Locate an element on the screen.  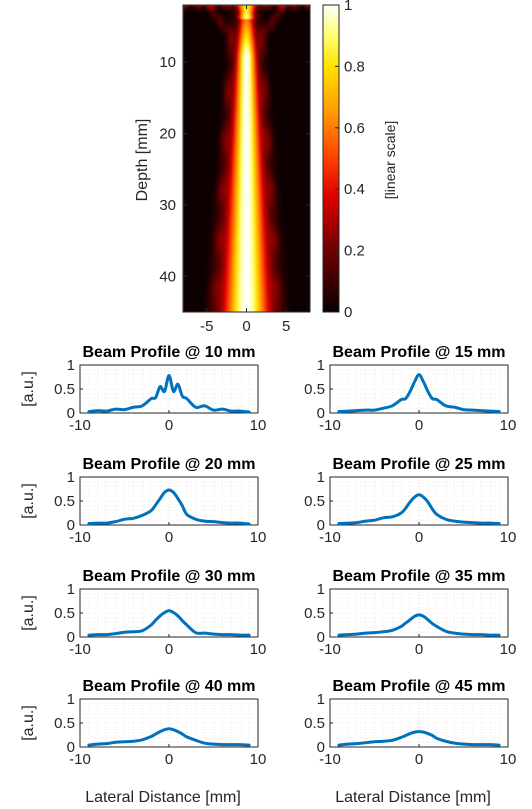
profile-title: Beam Profile @ 15 mm is located at coordinates (419, 352).